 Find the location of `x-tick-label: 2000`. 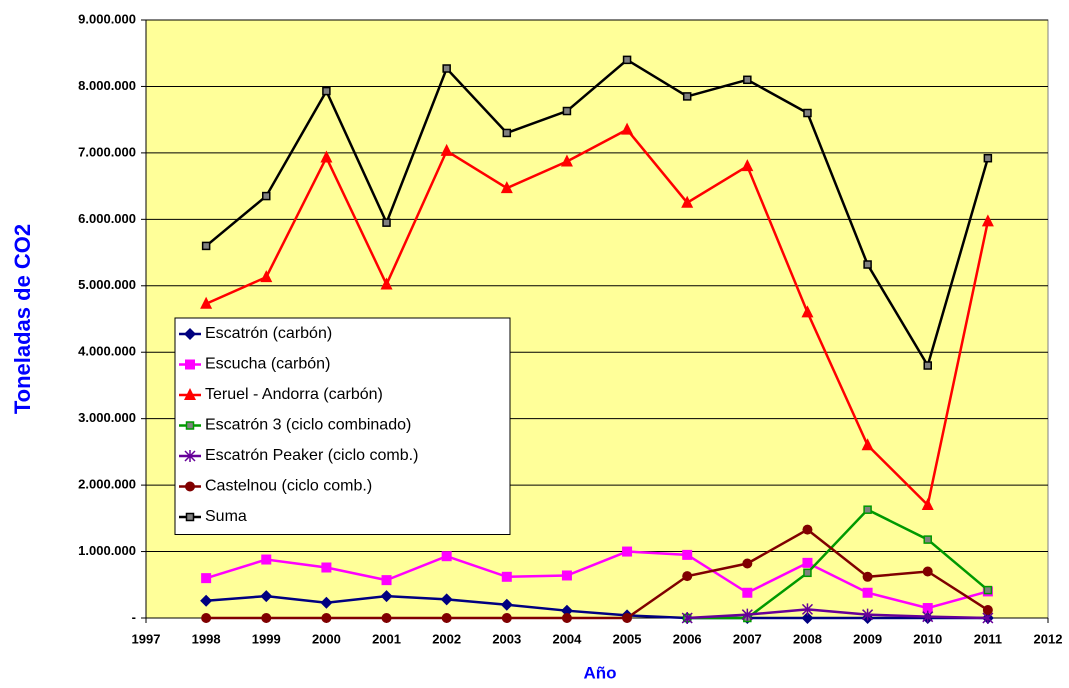

x-tick-label: 2000 is located at coordinates (326, 638).